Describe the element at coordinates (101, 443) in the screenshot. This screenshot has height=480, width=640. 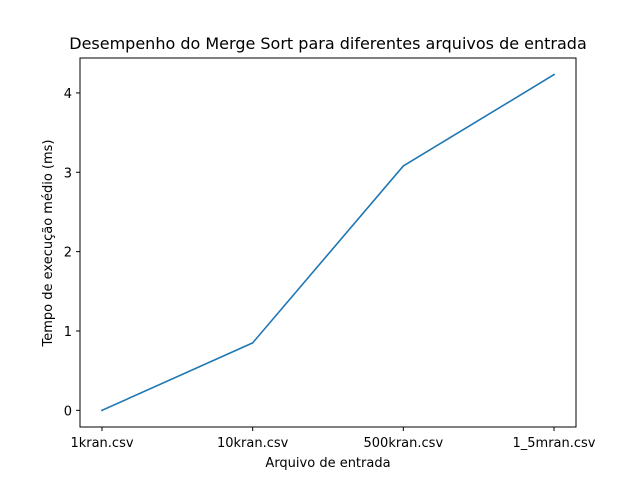
I see `x-tick-label: 1kran.csv` at that location.